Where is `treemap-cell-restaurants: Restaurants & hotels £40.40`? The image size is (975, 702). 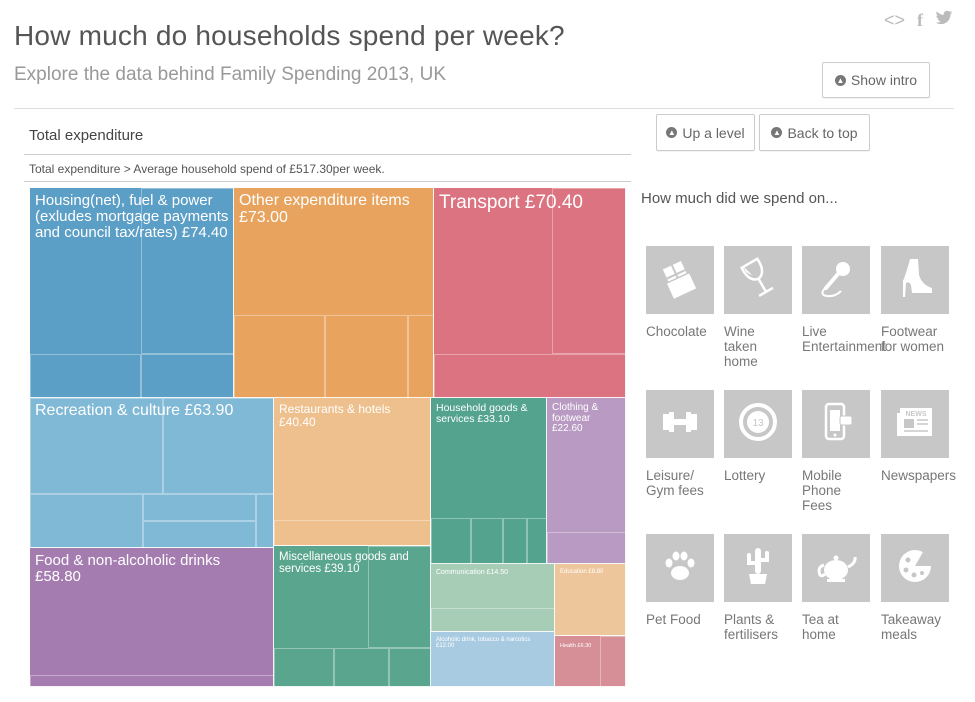 treemap-cell-restaurants: Restaurants & hotels £40.40 is located at coordinates (352, 472).